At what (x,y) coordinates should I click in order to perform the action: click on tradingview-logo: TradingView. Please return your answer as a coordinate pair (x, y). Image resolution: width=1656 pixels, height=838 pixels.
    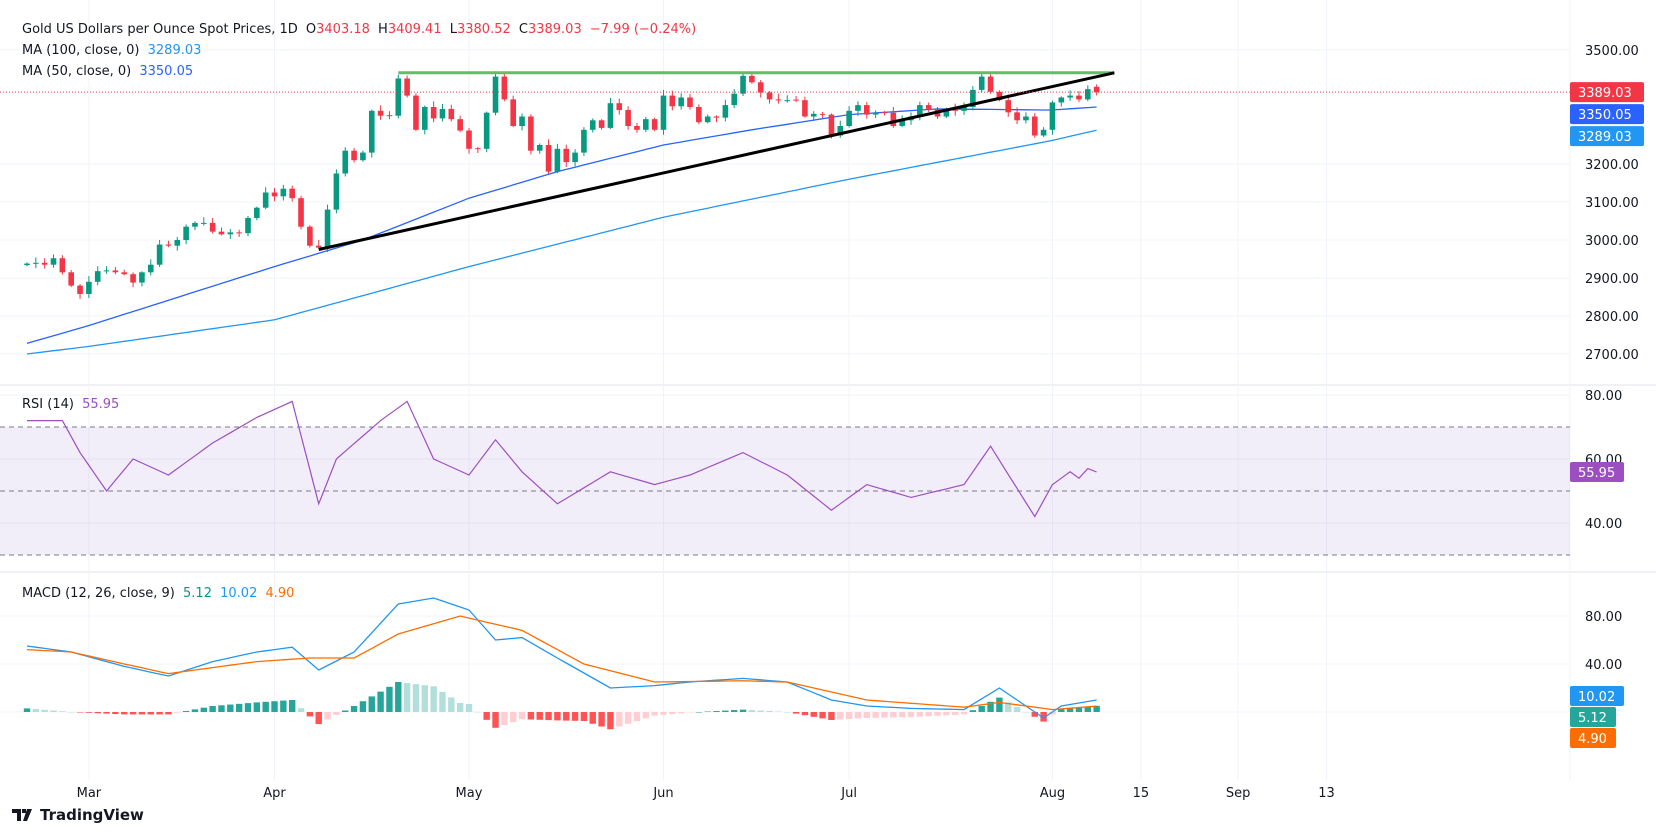
    Looking at the image, I should click on (78, 815).